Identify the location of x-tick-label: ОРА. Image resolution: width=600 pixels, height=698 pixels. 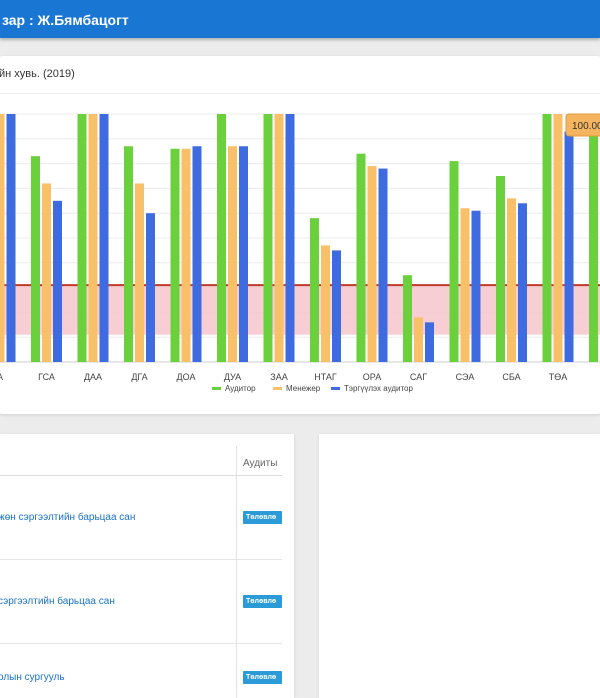
(372, 377).